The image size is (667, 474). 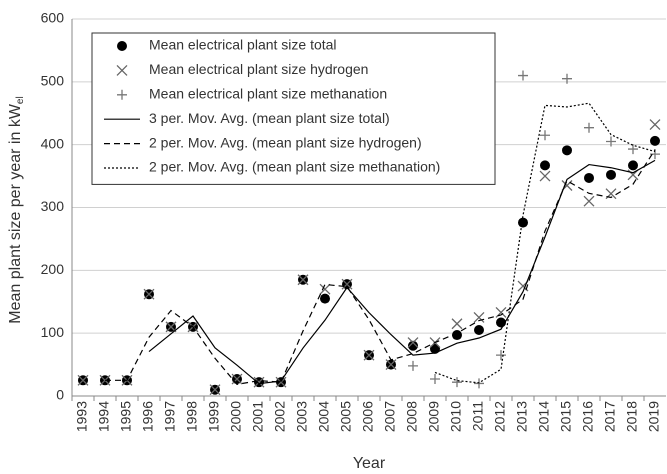 What do you see at coordinates (20, 100) in the screenshot?
I see `y-axis-label-sub: el` at bounding box center [20, 100].